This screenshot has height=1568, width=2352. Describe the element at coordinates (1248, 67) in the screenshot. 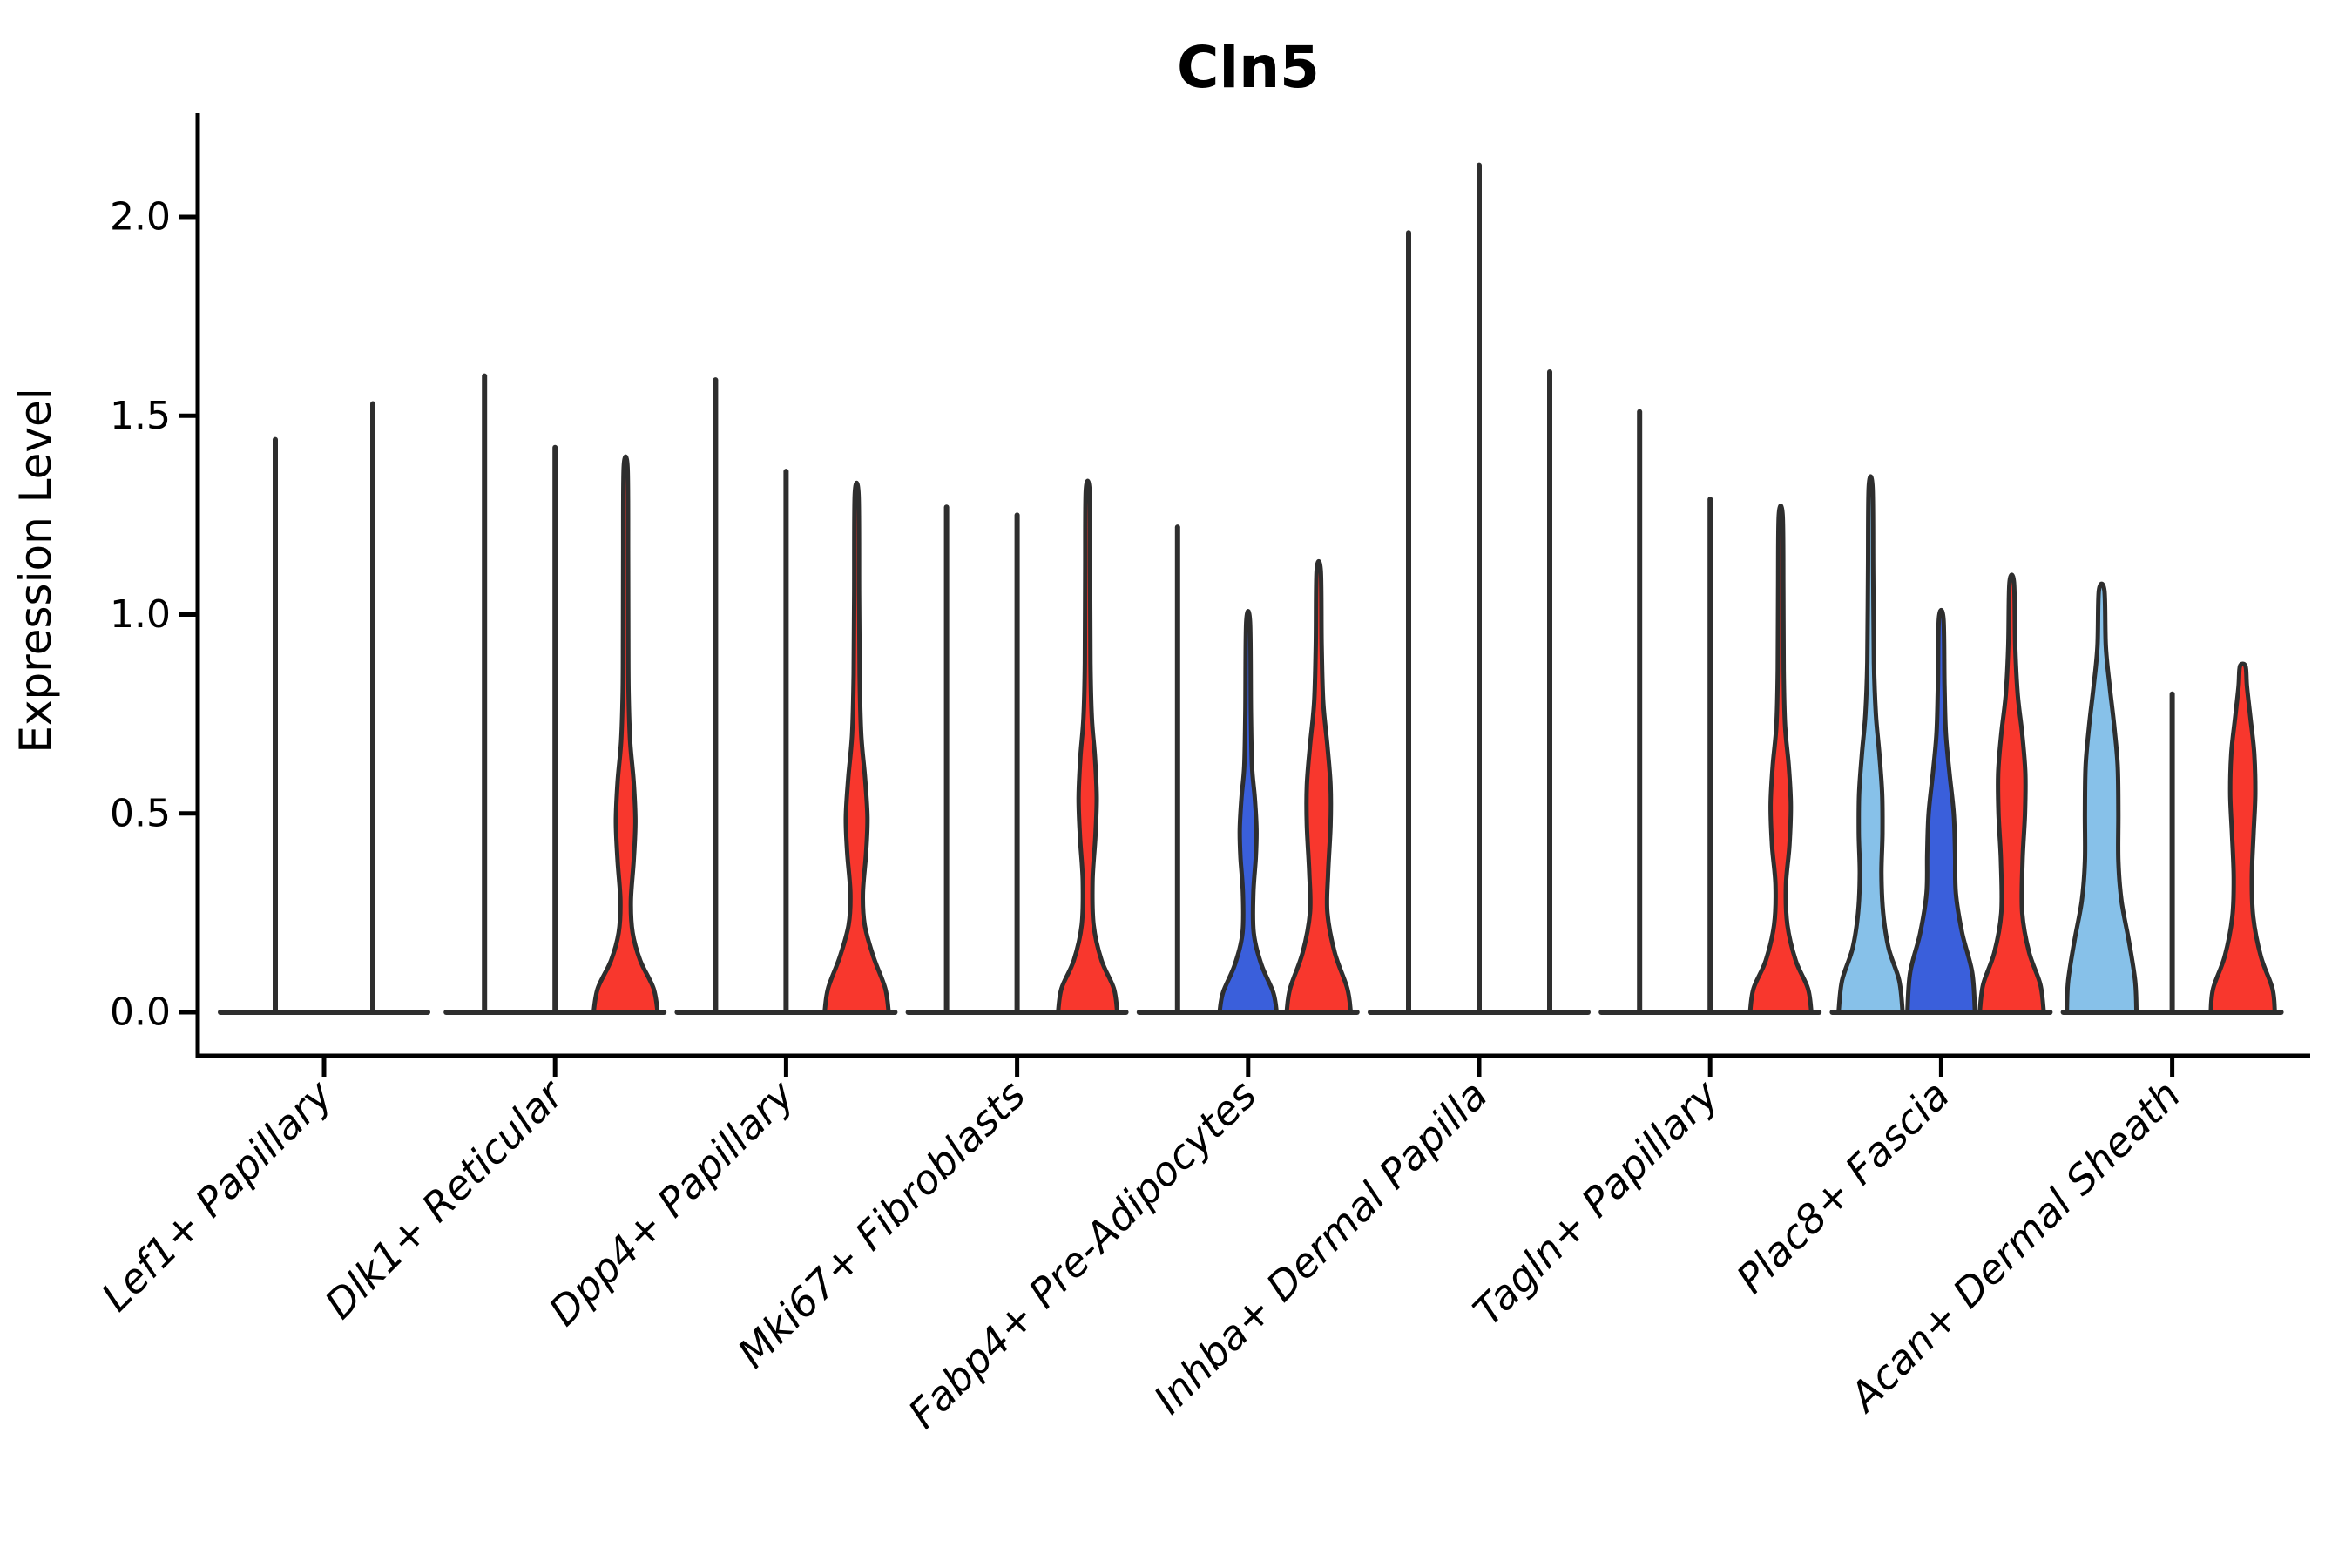

I see `chart-title: Cln5` at that location.